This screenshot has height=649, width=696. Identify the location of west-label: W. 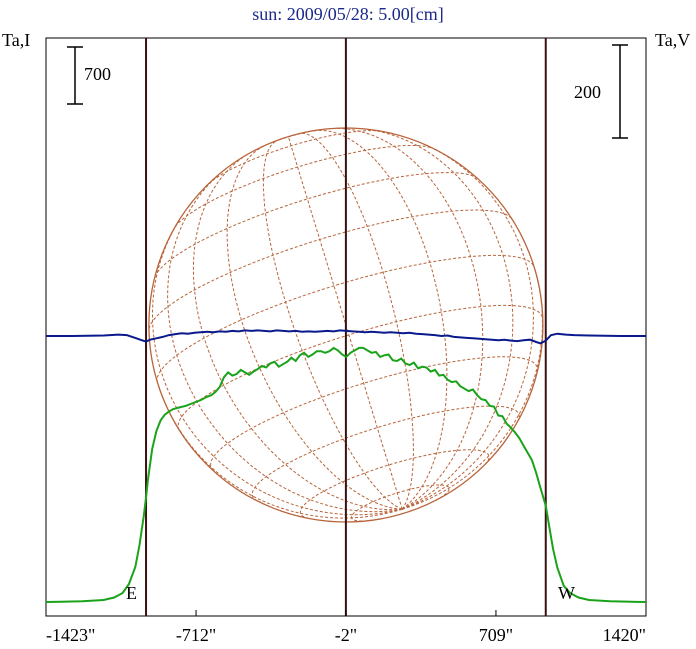
(566, 593).